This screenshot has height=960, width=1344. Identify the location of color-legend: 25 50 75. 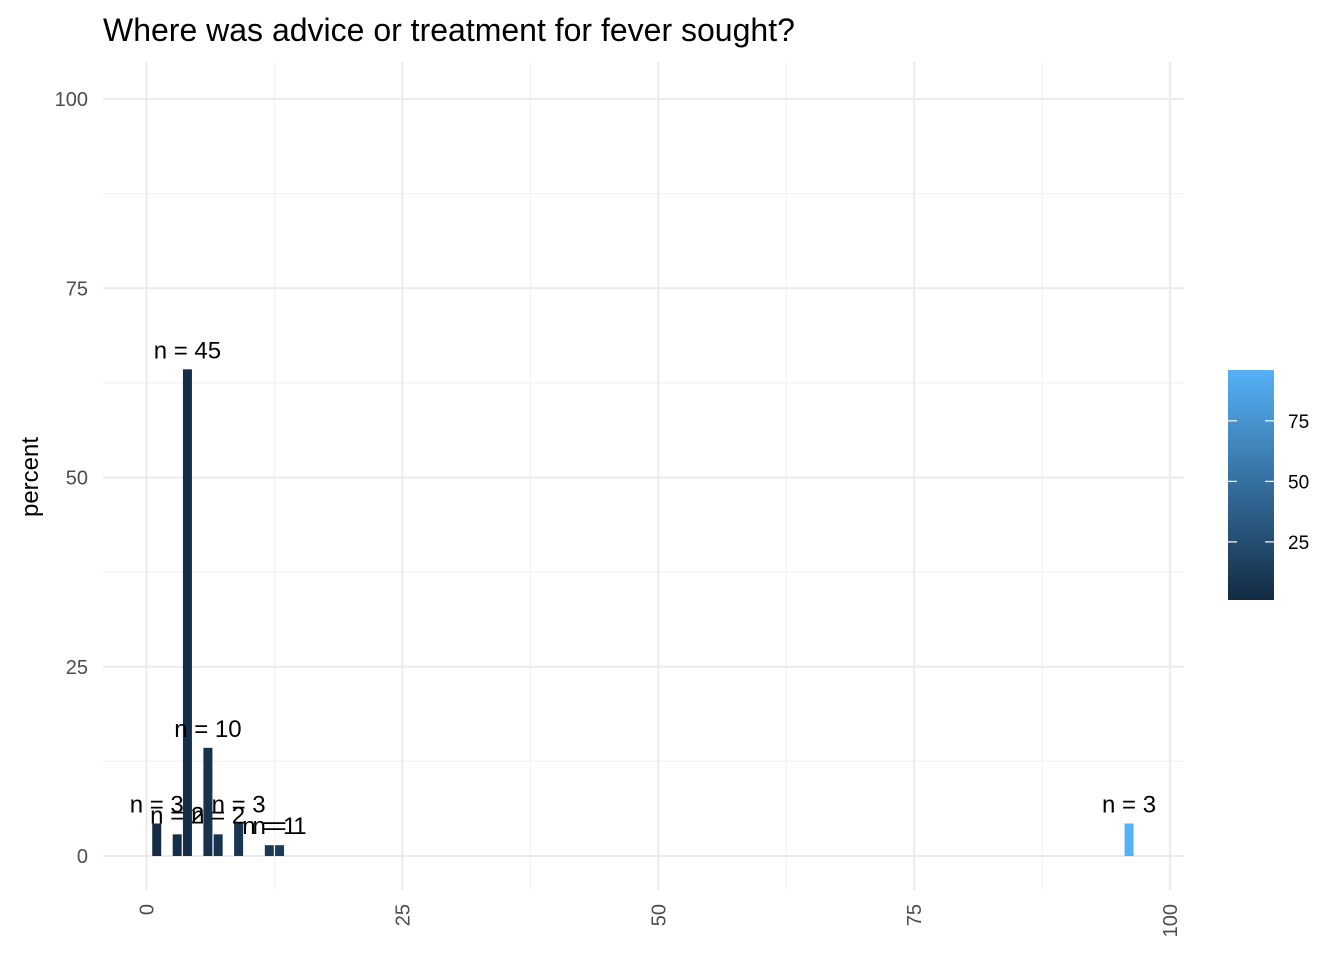
(1268, 485).